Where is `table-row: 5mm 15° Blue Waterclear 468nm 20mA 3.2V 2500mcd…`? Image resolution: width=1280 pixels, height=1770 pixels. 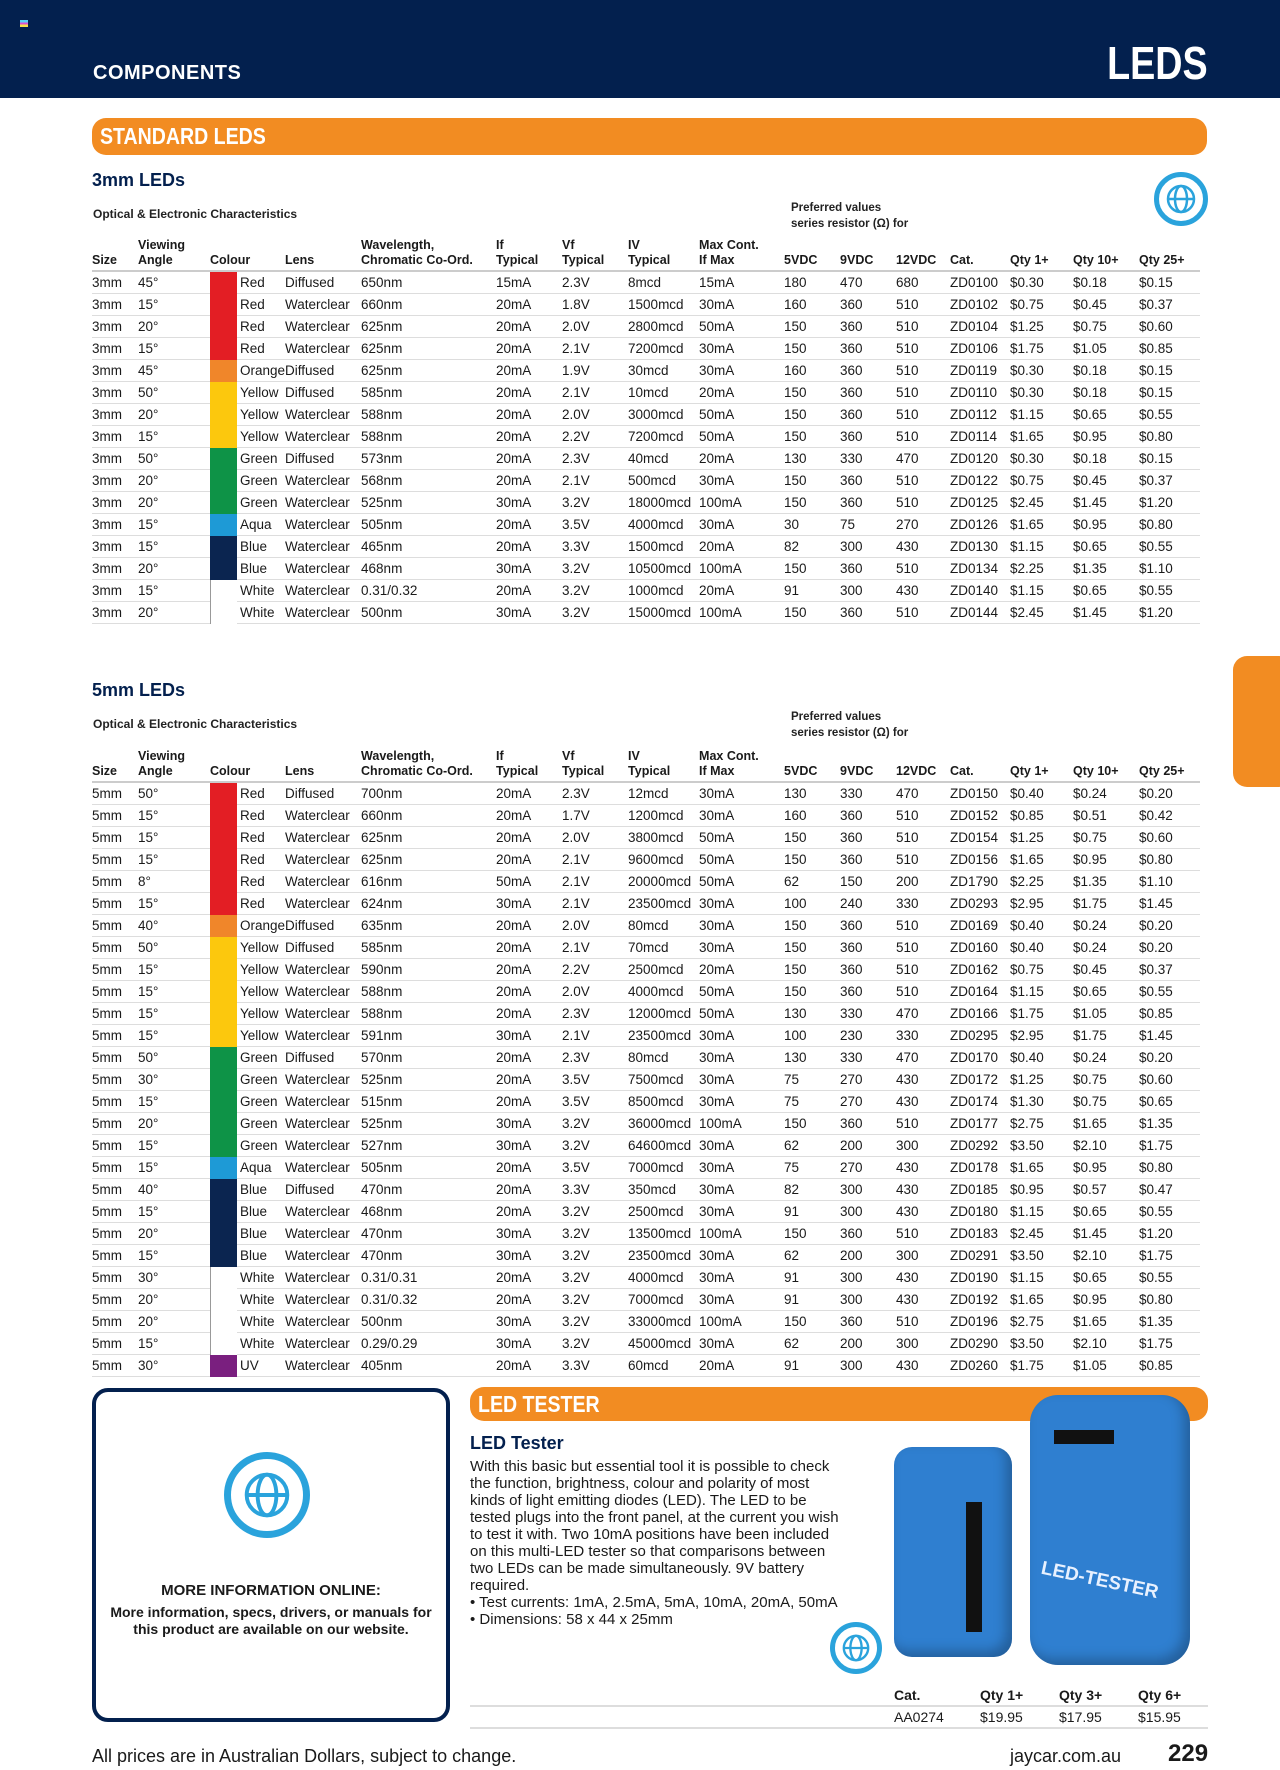
table-row: 5mm 15° Blue Waterclear 468nm 20mA 3.2V 2500mcd… is located at coordinates (646, 1211).